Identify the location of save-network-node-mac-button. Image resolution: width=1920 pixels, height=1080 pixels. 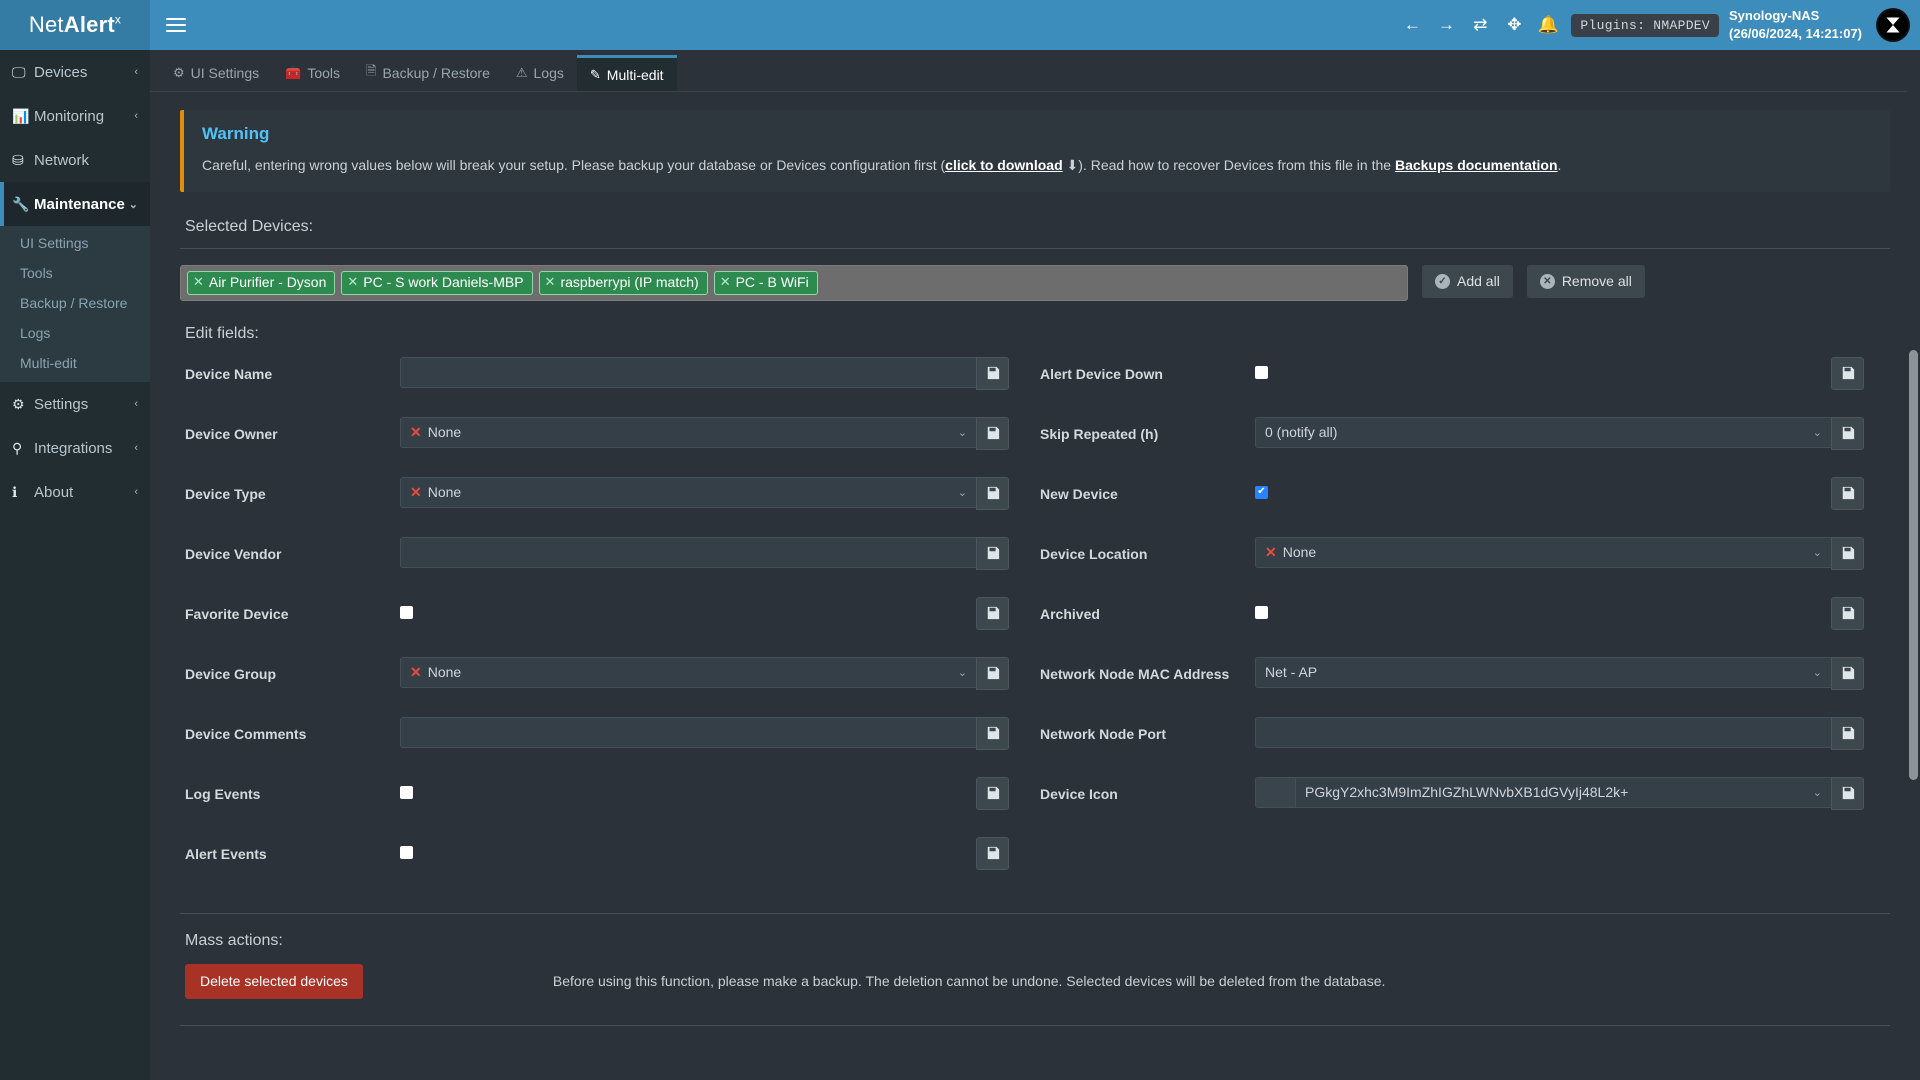
(1847, 673).